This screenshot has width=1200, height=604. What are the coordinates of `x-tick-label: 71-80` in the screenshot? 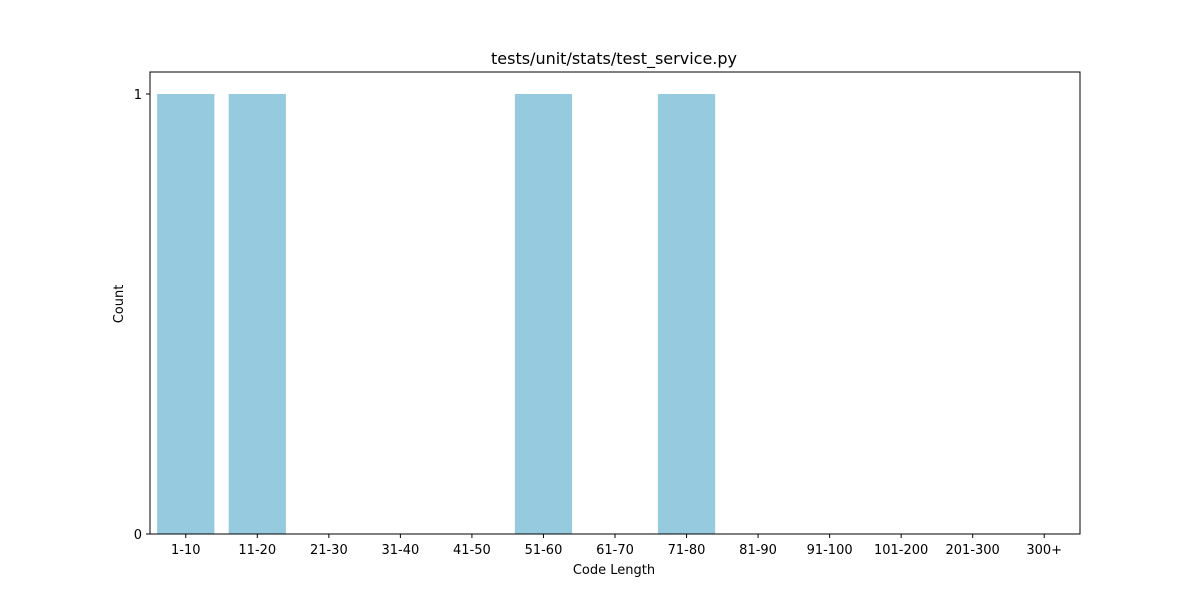 It's located at (687, 550).